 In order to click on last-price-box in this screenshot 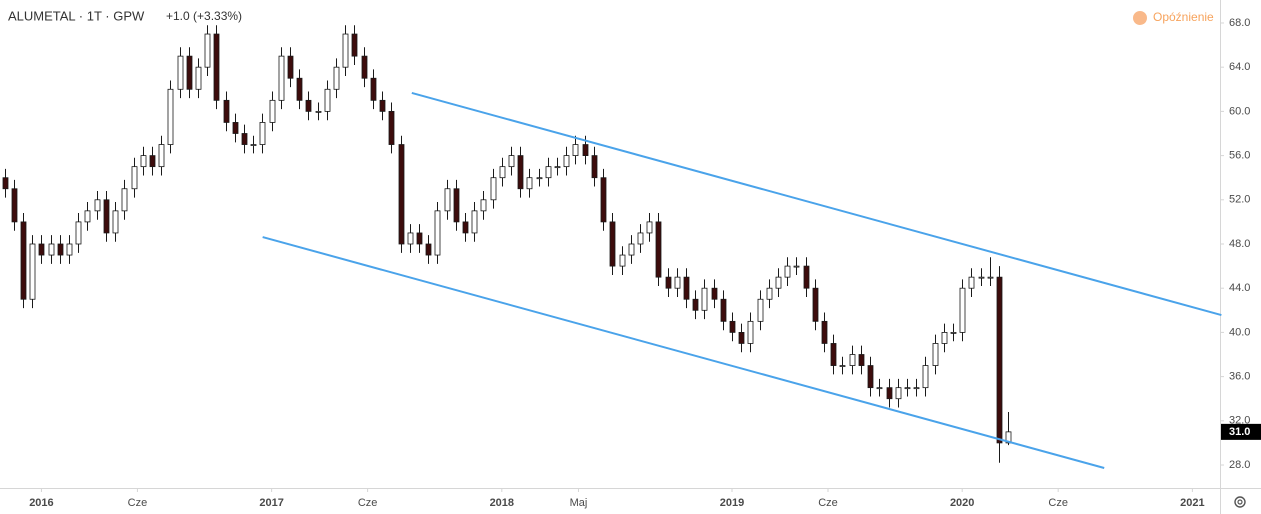, I will do `click(1241, 431)`.